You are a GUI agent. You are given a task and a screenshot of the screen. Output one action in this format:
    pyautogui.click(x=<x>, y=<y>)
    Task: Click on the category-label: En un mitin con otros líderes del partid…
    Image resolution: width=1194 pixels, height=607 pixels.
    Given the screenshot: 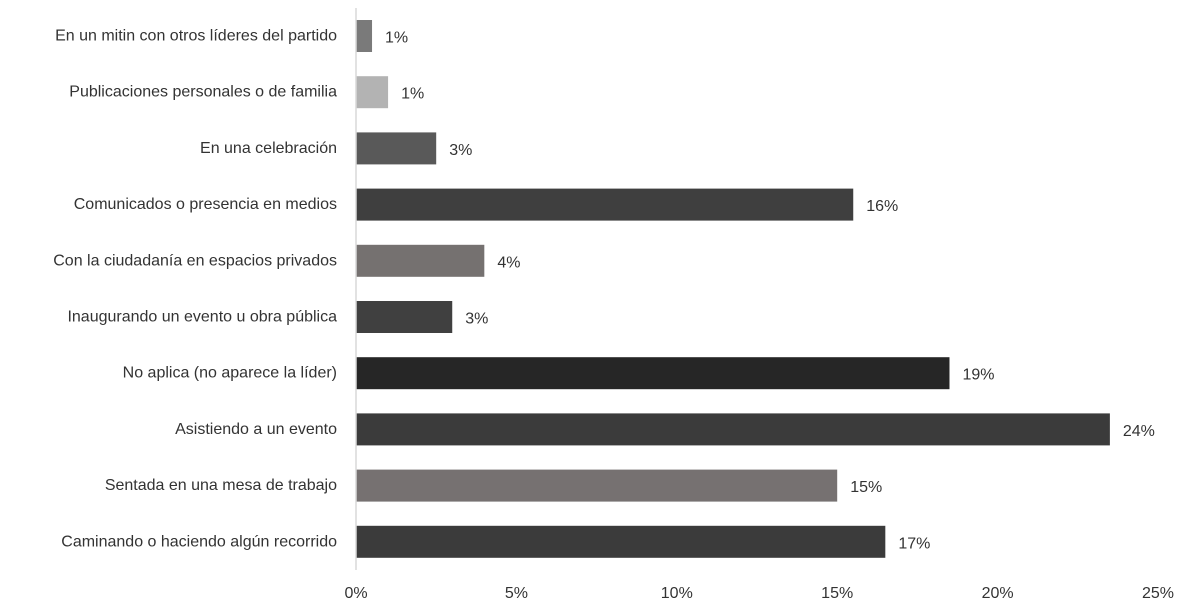 What is the action you would take?
    pyautogui.click(x=196, y=36)
    